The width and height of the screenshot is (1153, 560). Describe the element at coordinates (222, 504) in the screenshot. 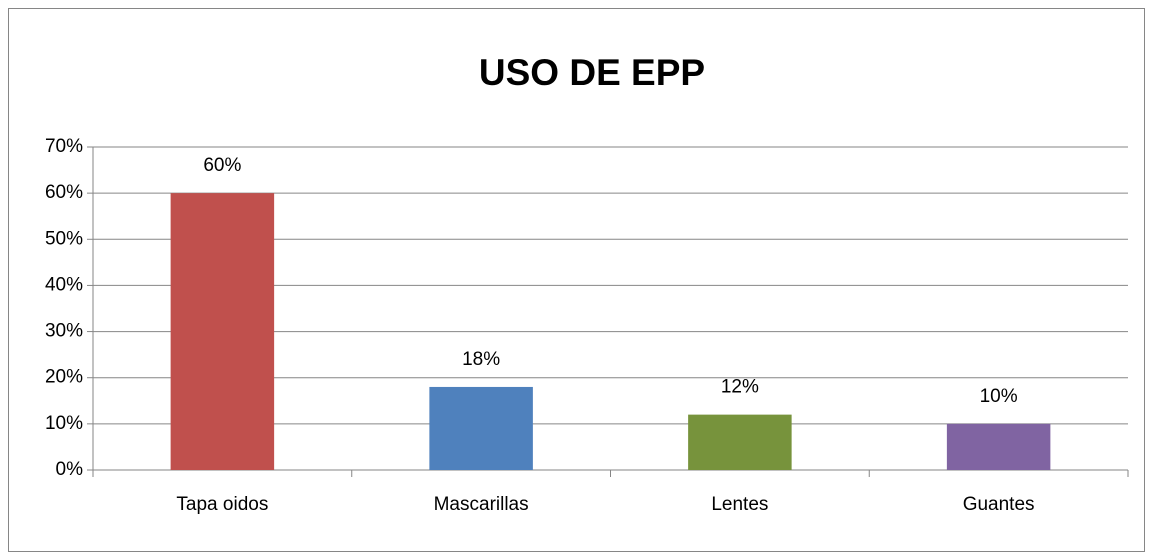

I see `x-tick-label: Tapa oidos` at that location.